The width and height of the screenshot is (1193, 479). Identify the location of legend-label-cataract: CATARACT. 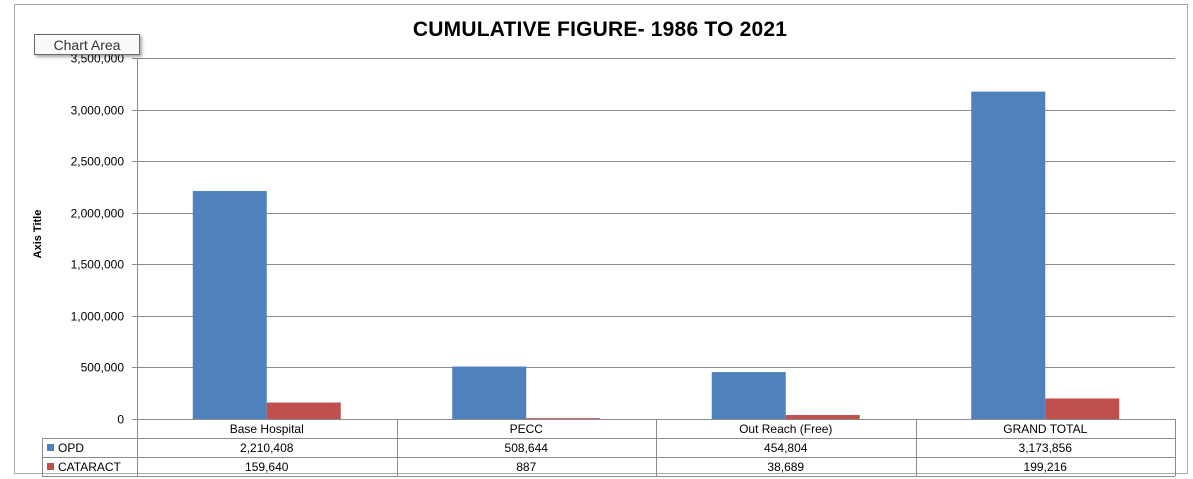
(90, 467).